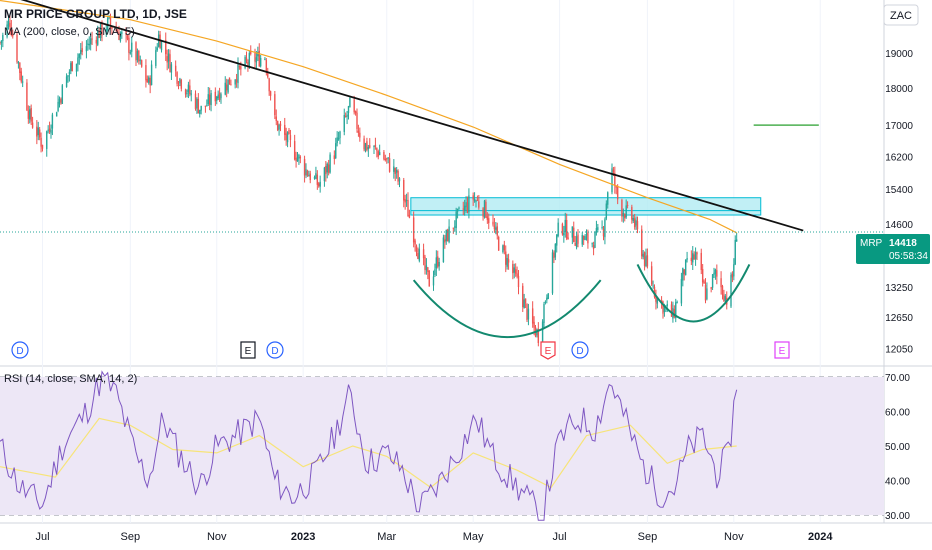 The height and width of the screenshot is (550, 932). What do you see at coordinates (901, 15) in the screenshot?
I see `currency-button: ZAC` at bounding box center [901, 15].